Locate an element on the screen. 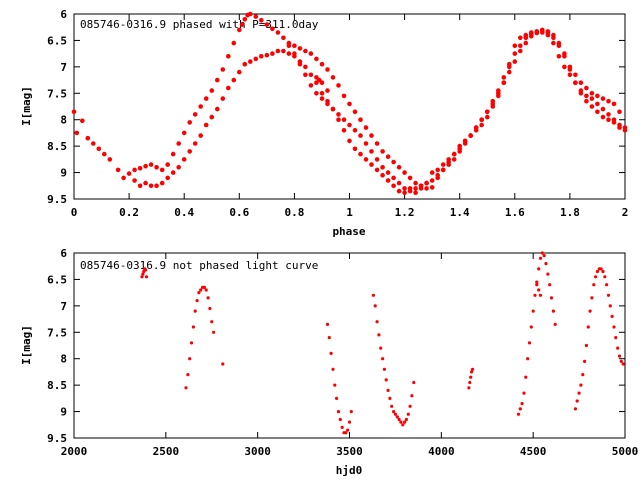 This screenshot has height=480, width=640. x-tick-label: 2500 is located at coordinates (166, 451).